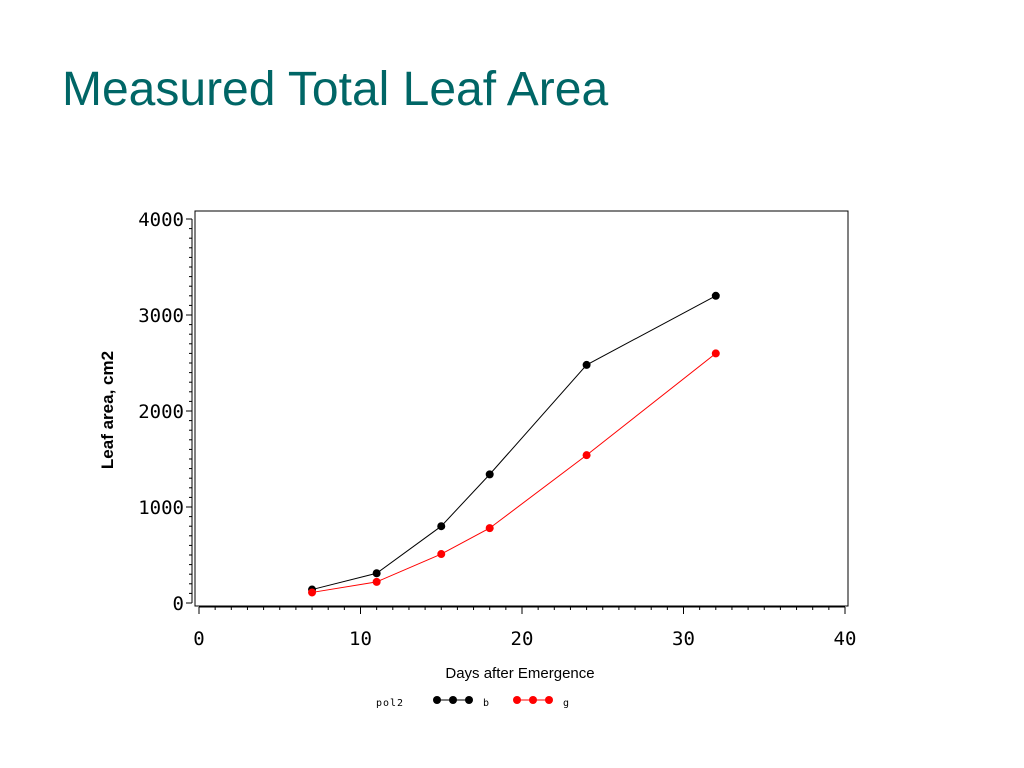 This screenshot has width=1024, height=768. Describe the element at coordinates (683, 639) in the screenshot. I see `x-tick-label: 30` at that location.